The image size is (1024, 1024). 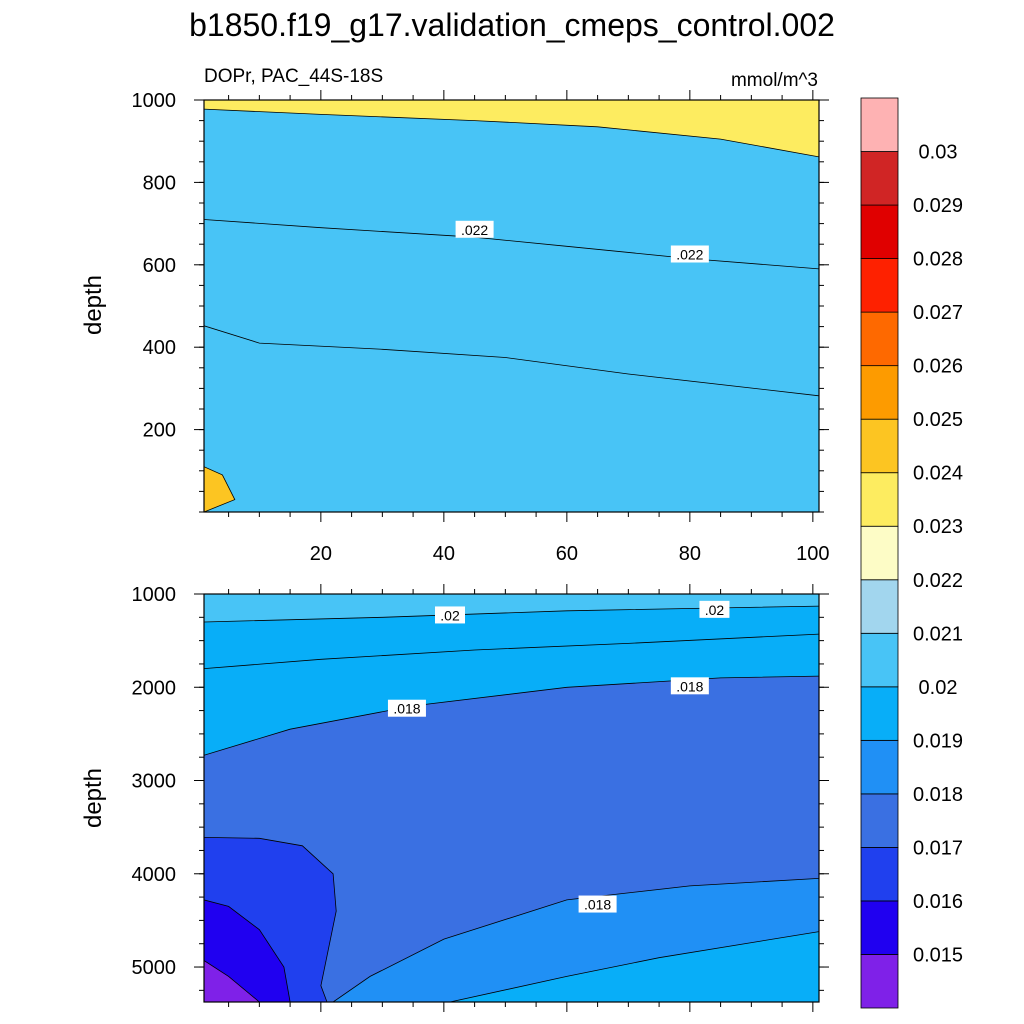 I want to click on contour-region-0.019, so click(x=634, y=966).